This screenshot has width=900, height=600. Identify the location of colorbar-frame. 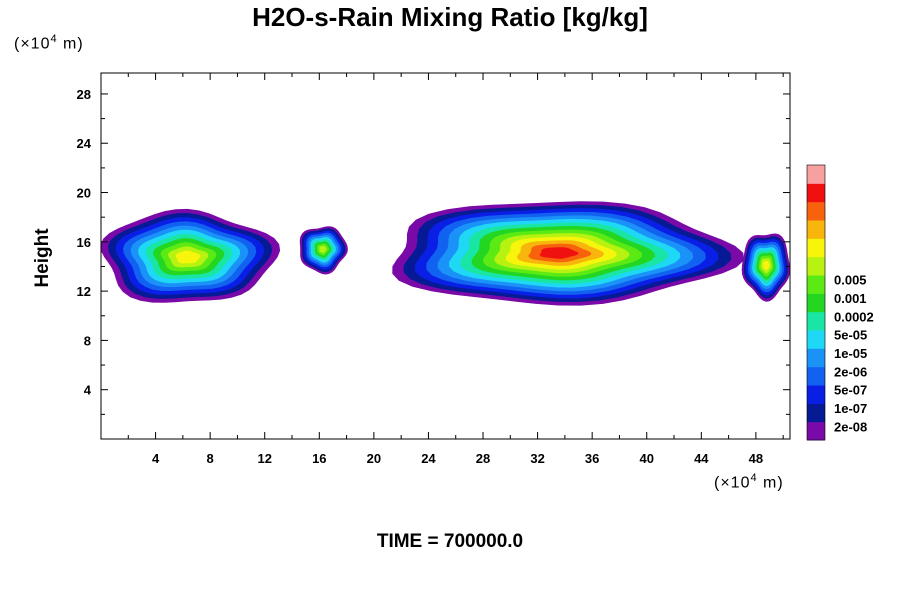
(816, 302).